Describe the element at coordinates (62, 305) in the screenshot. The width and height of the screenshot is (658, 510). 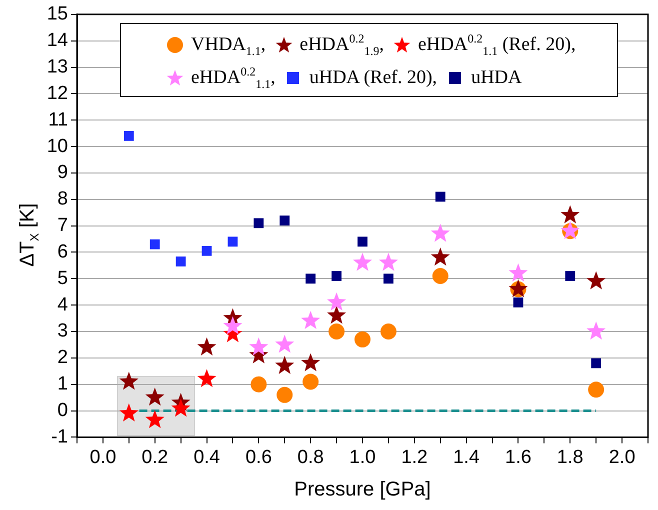
I see `y-tick-label: 4` at that location.